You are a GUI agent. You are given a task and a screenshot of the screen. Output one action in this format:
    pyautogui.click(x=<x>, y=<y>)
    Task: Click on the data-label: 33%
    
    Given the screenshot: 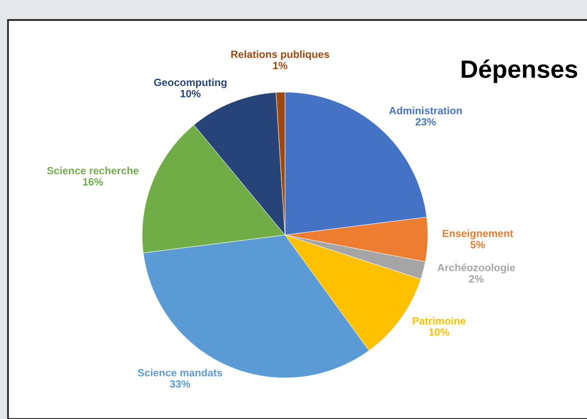 What is the action you would take?
    pyautogui.click(x=180, y=384)
    